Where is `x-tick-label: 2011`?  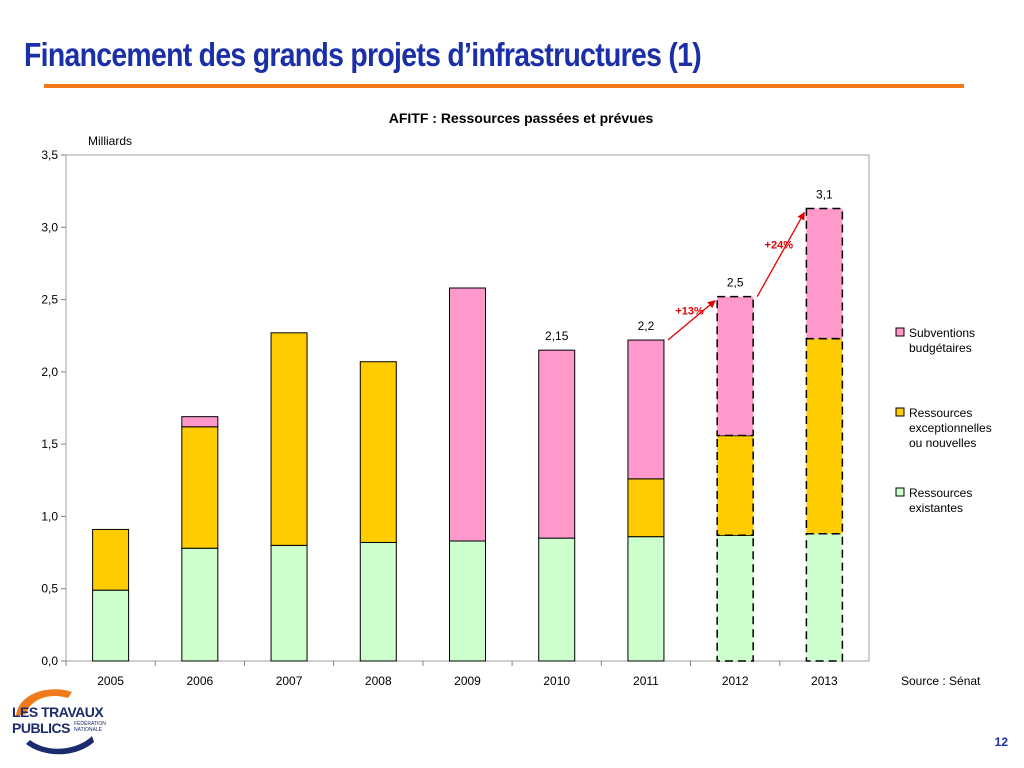
x-tick-label: 2011 is located at coordinates (646, 681).